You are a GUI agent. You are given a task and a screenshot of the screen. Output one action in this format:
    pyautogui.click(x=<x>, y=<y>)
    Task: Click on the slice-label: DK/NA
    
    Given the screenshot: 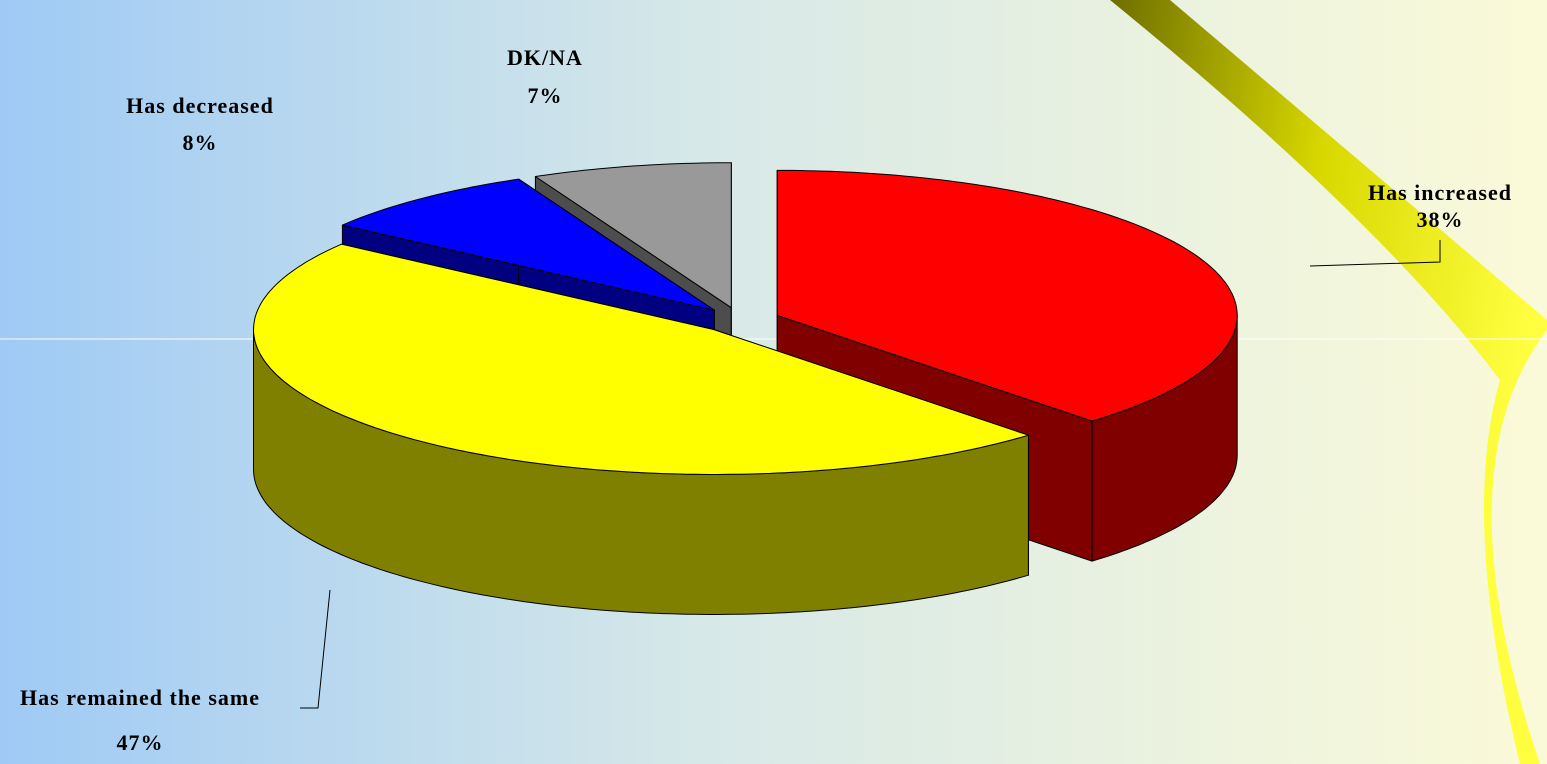 What is the action you would take?
    pyautogui.click(x=545, y=57)
    